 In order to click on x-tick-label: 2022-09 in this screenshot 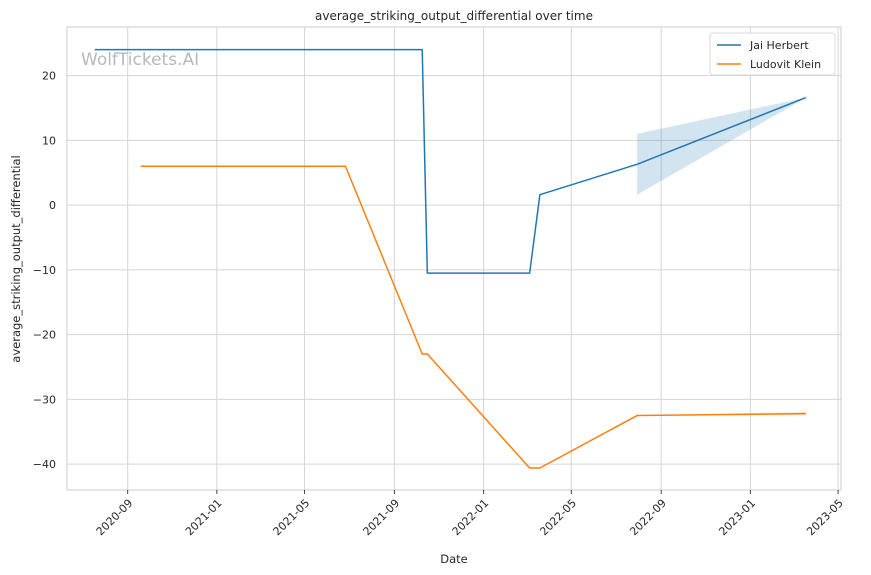, I will do `click(648, 518)`.